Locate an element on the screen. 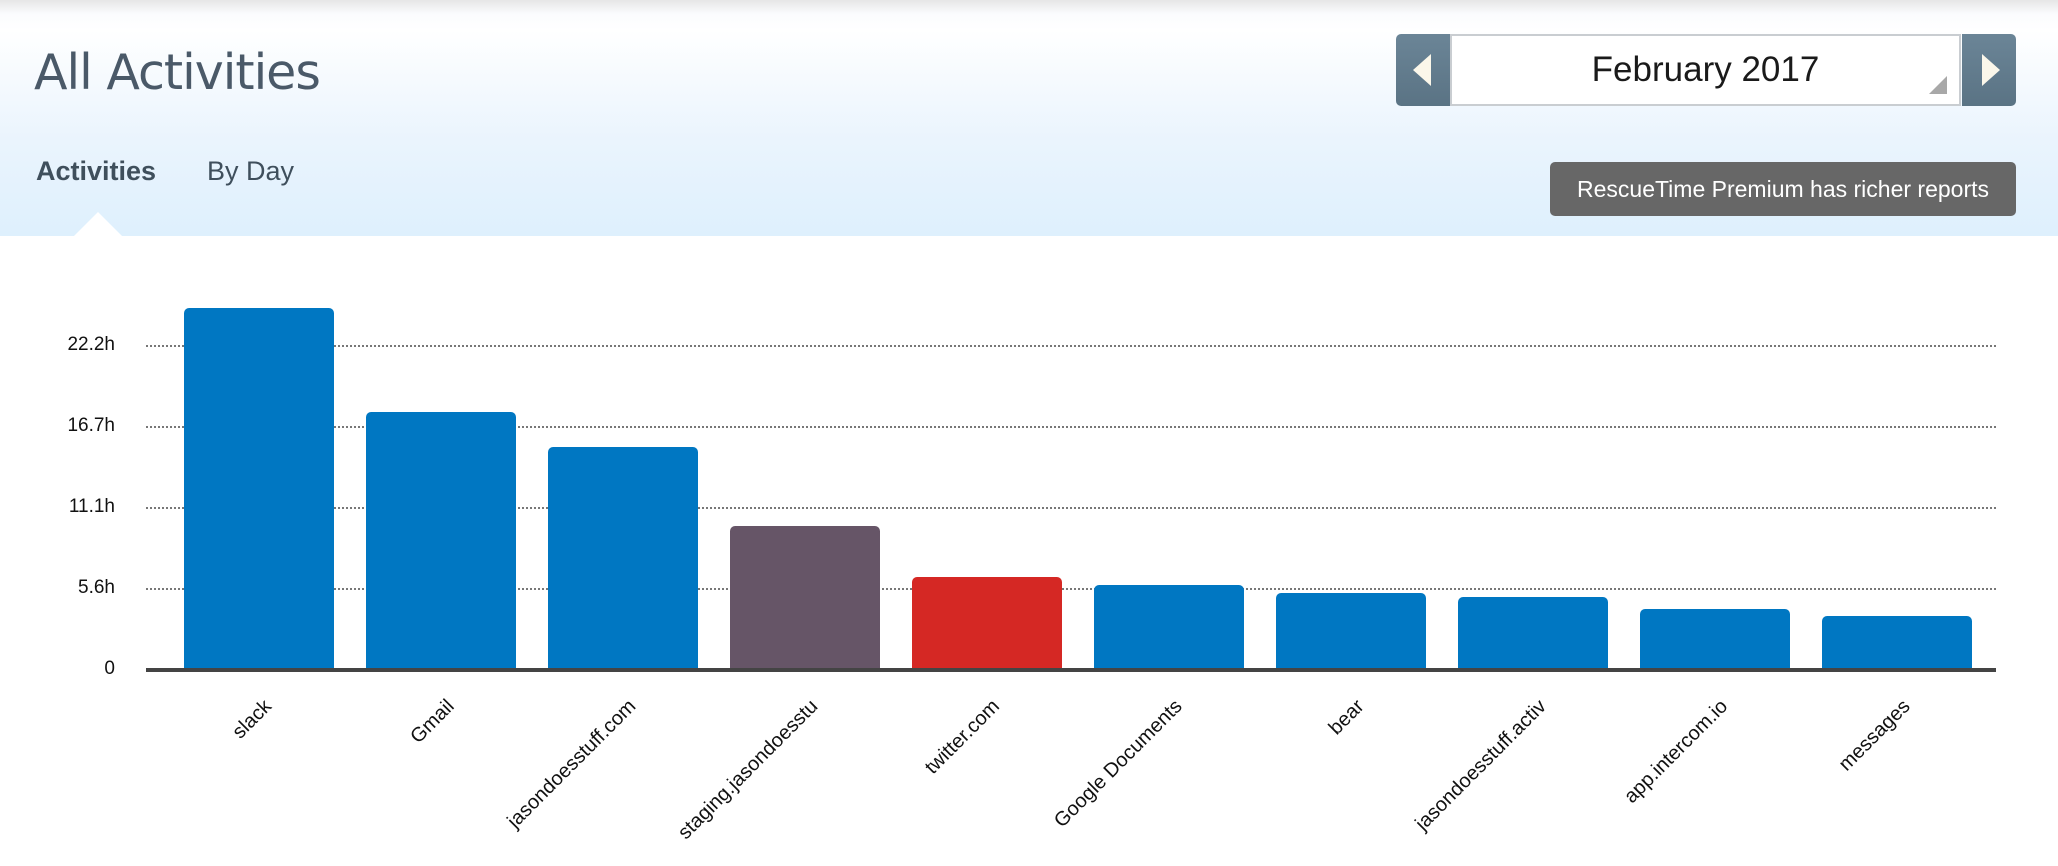  x-axis-line is located at coordinates (1071, 670).